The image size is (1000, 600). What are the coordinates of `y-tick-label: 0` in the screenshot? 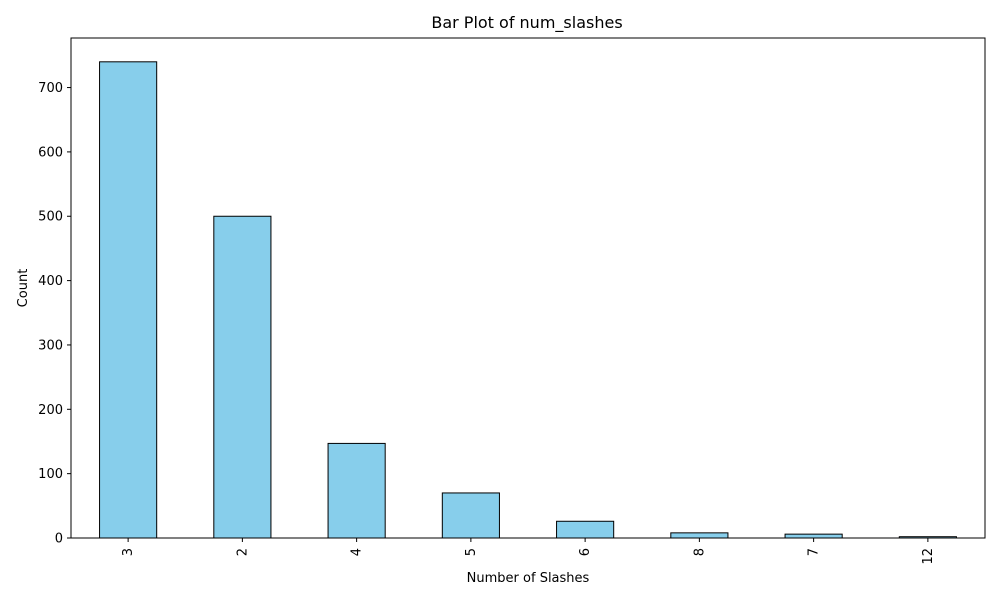 It's located at (59, 539).